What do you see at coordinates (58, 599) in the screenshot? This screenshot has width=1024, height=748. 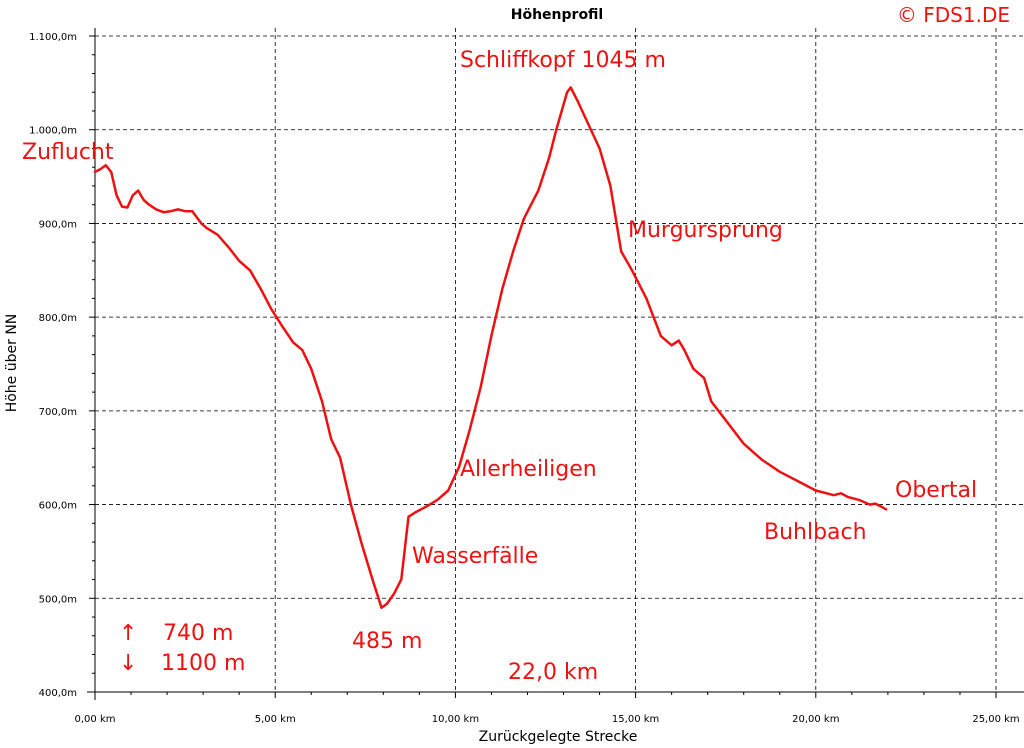 I see `y-tick-label: 500,0m` at bounding box center [58, 599].